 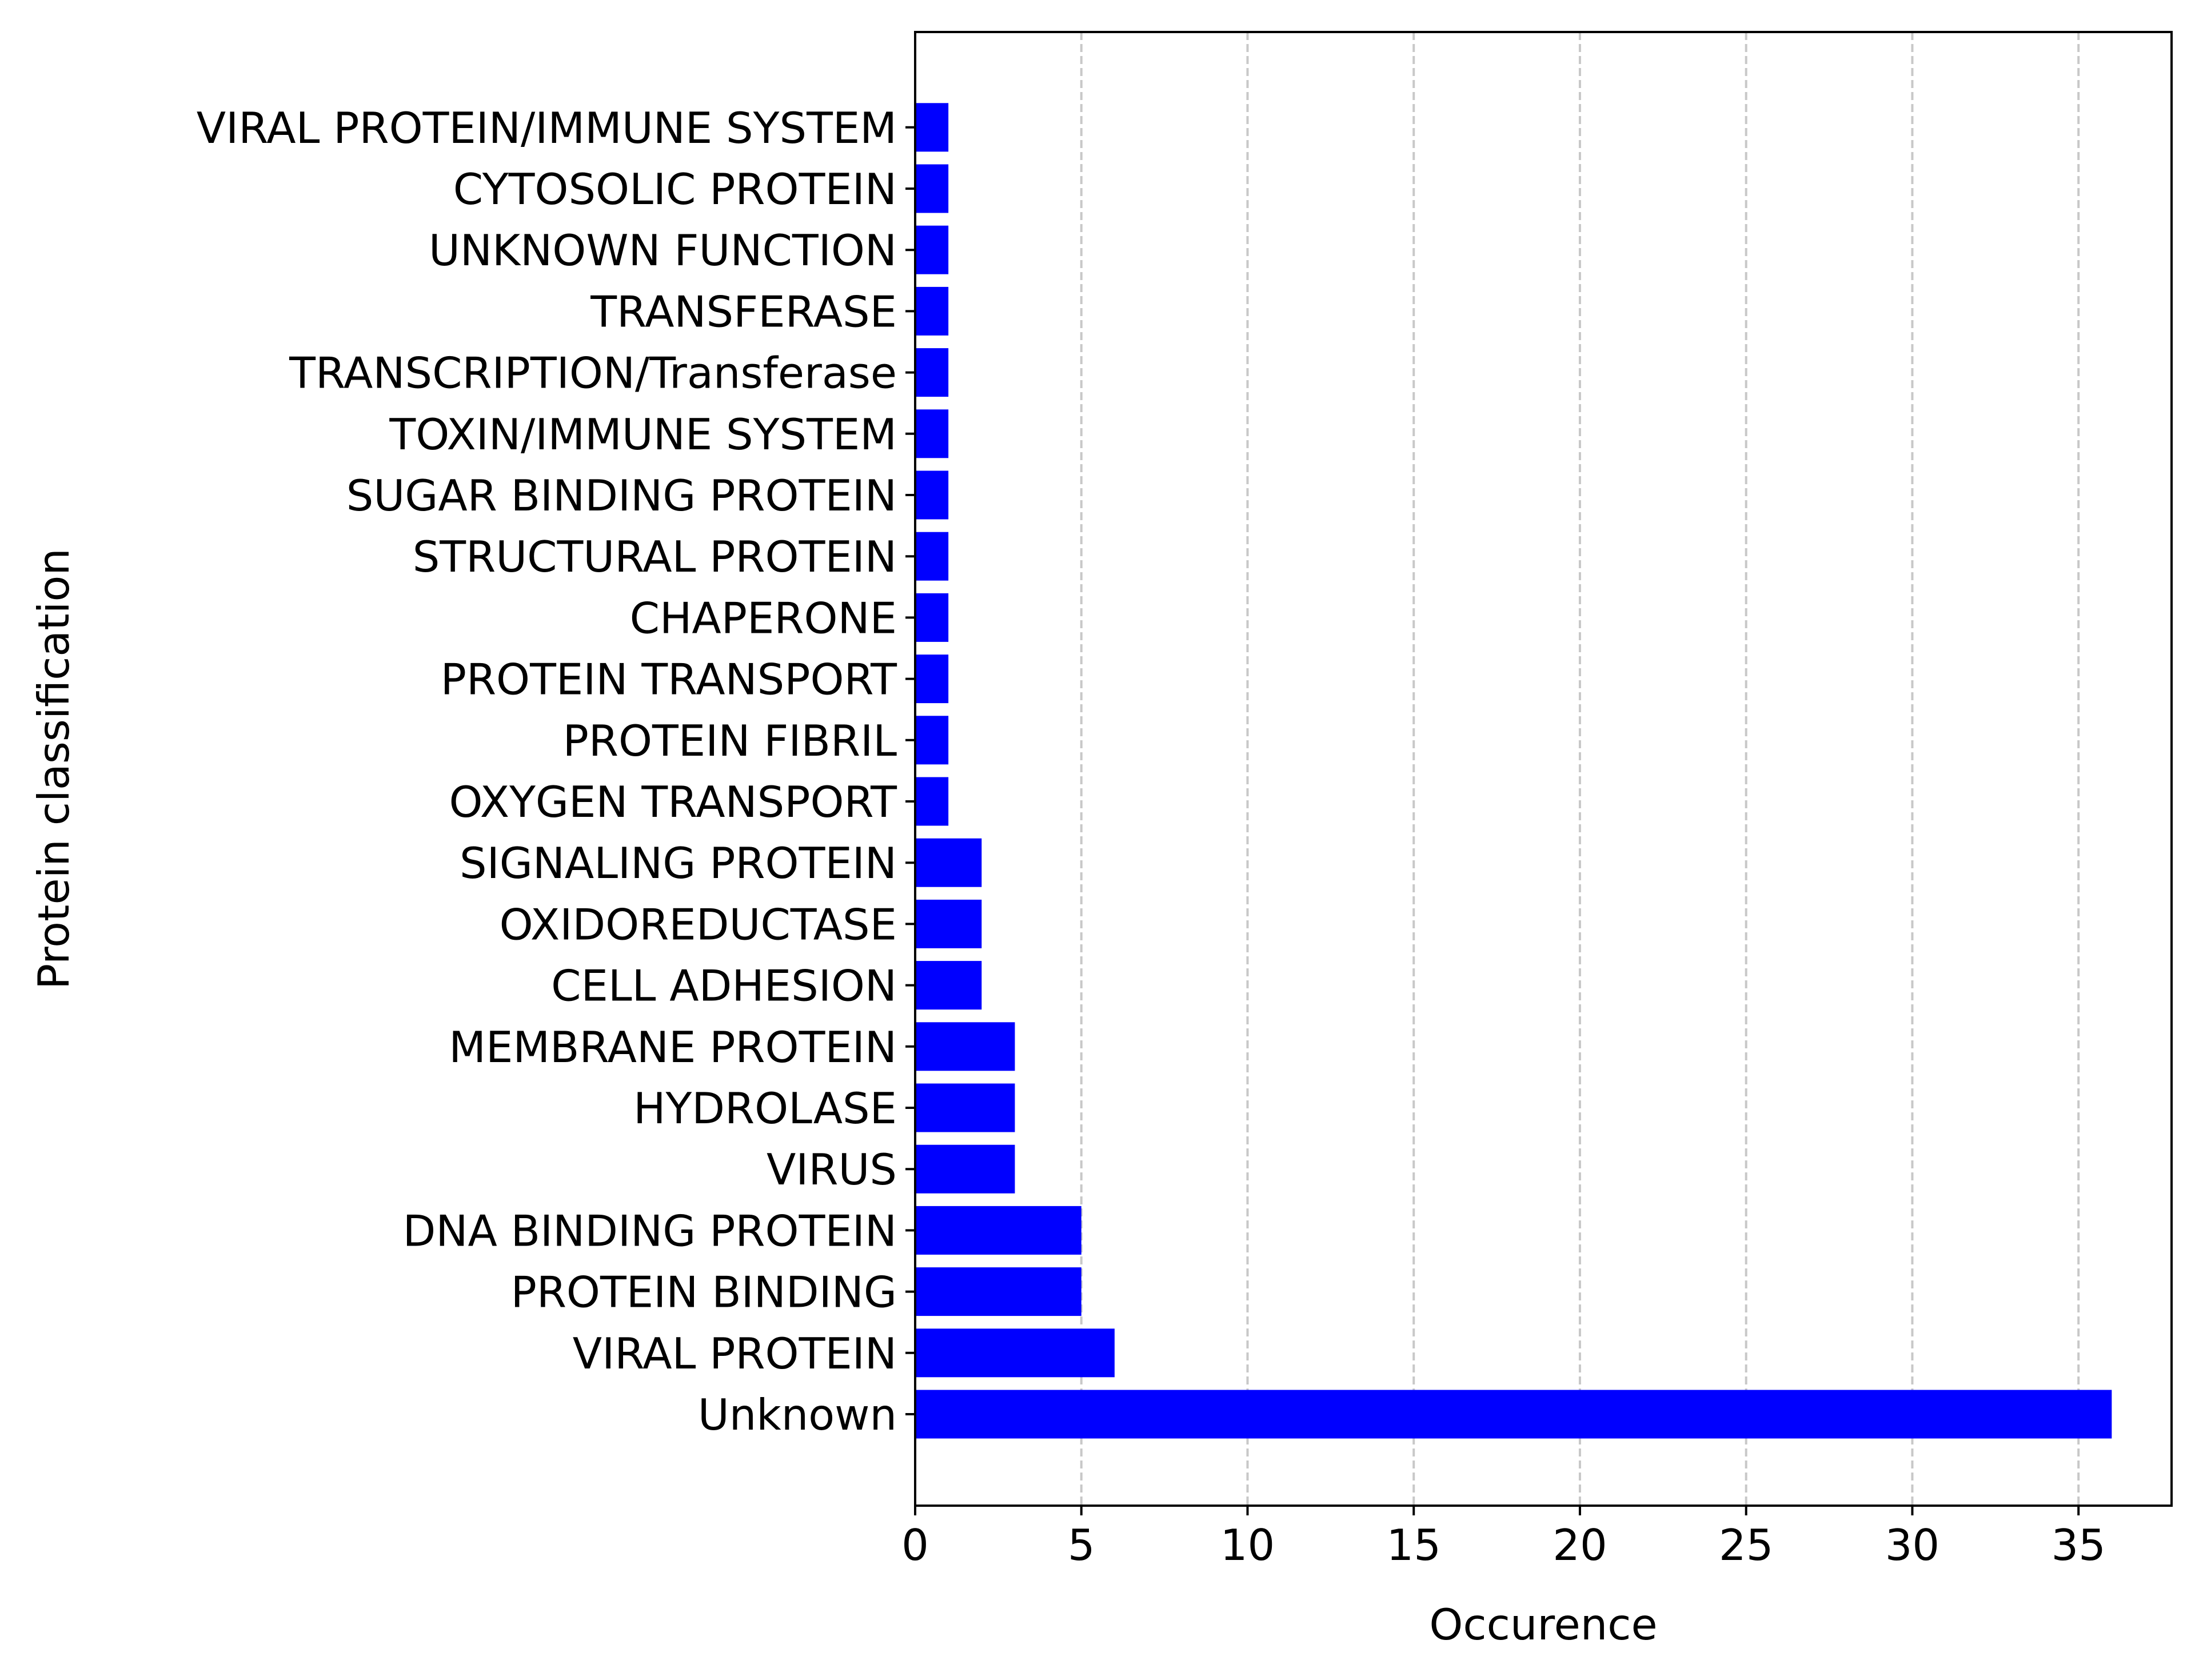 What do you see at coordinates (1504, 1538) in the screenshot?
I see `x-axis-ticks: 0 5 10 15 20 25 30 35` at bounding box center [1504, 1538].